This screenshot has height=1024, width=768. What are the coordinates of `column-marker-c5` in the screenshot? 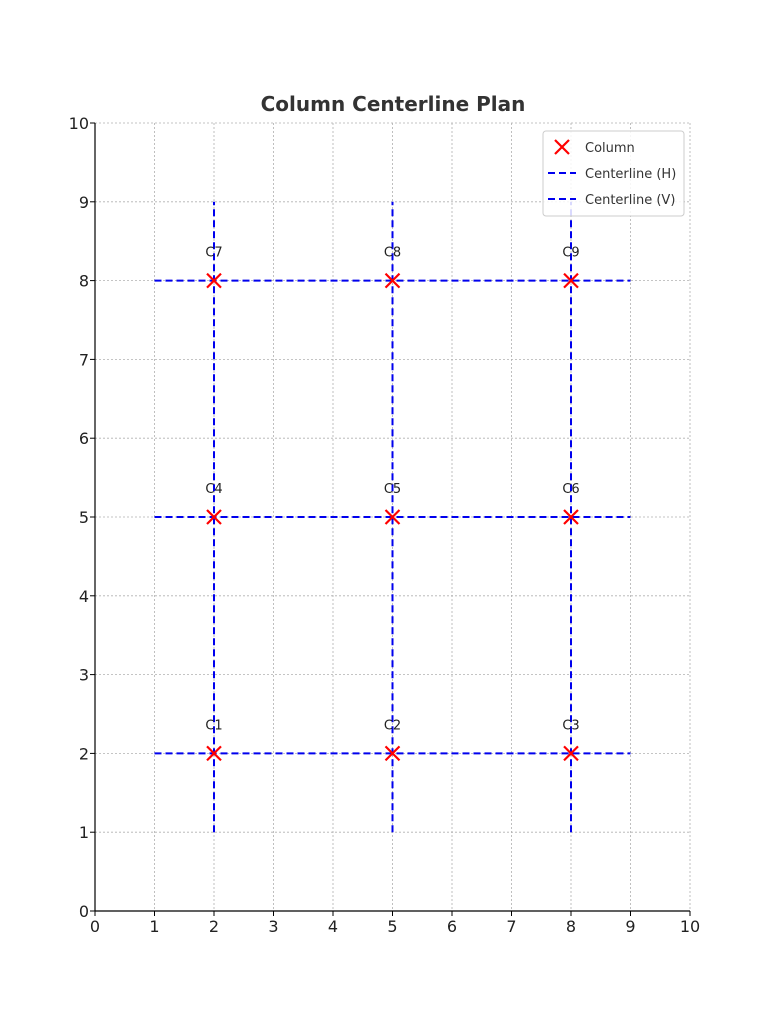 It's located at (392, 517).